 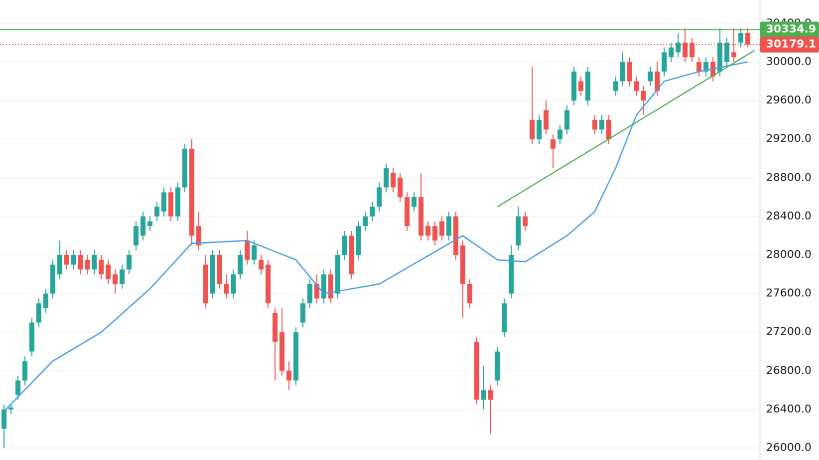 What do you see at coordinates (789, 100) in the screenshot?
I see `y-tick-label: 29600.0` at bounding box center [789, 100].